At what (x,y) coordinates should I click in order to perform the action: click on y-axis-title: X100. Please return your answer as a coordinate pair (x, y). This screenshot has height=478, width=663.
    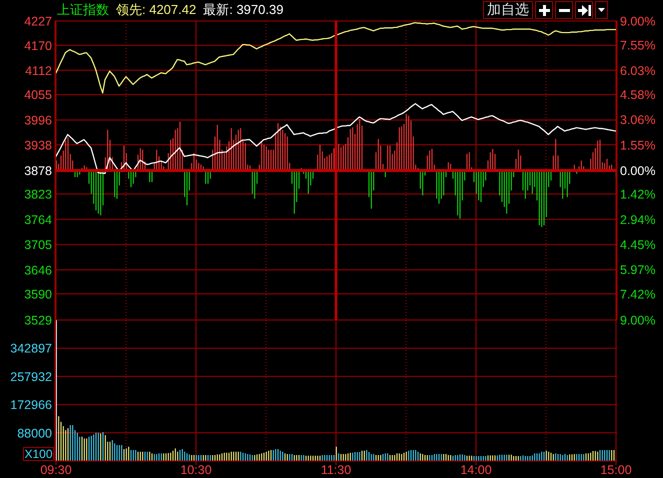
    Looking at the image, I should click on (38, 454).